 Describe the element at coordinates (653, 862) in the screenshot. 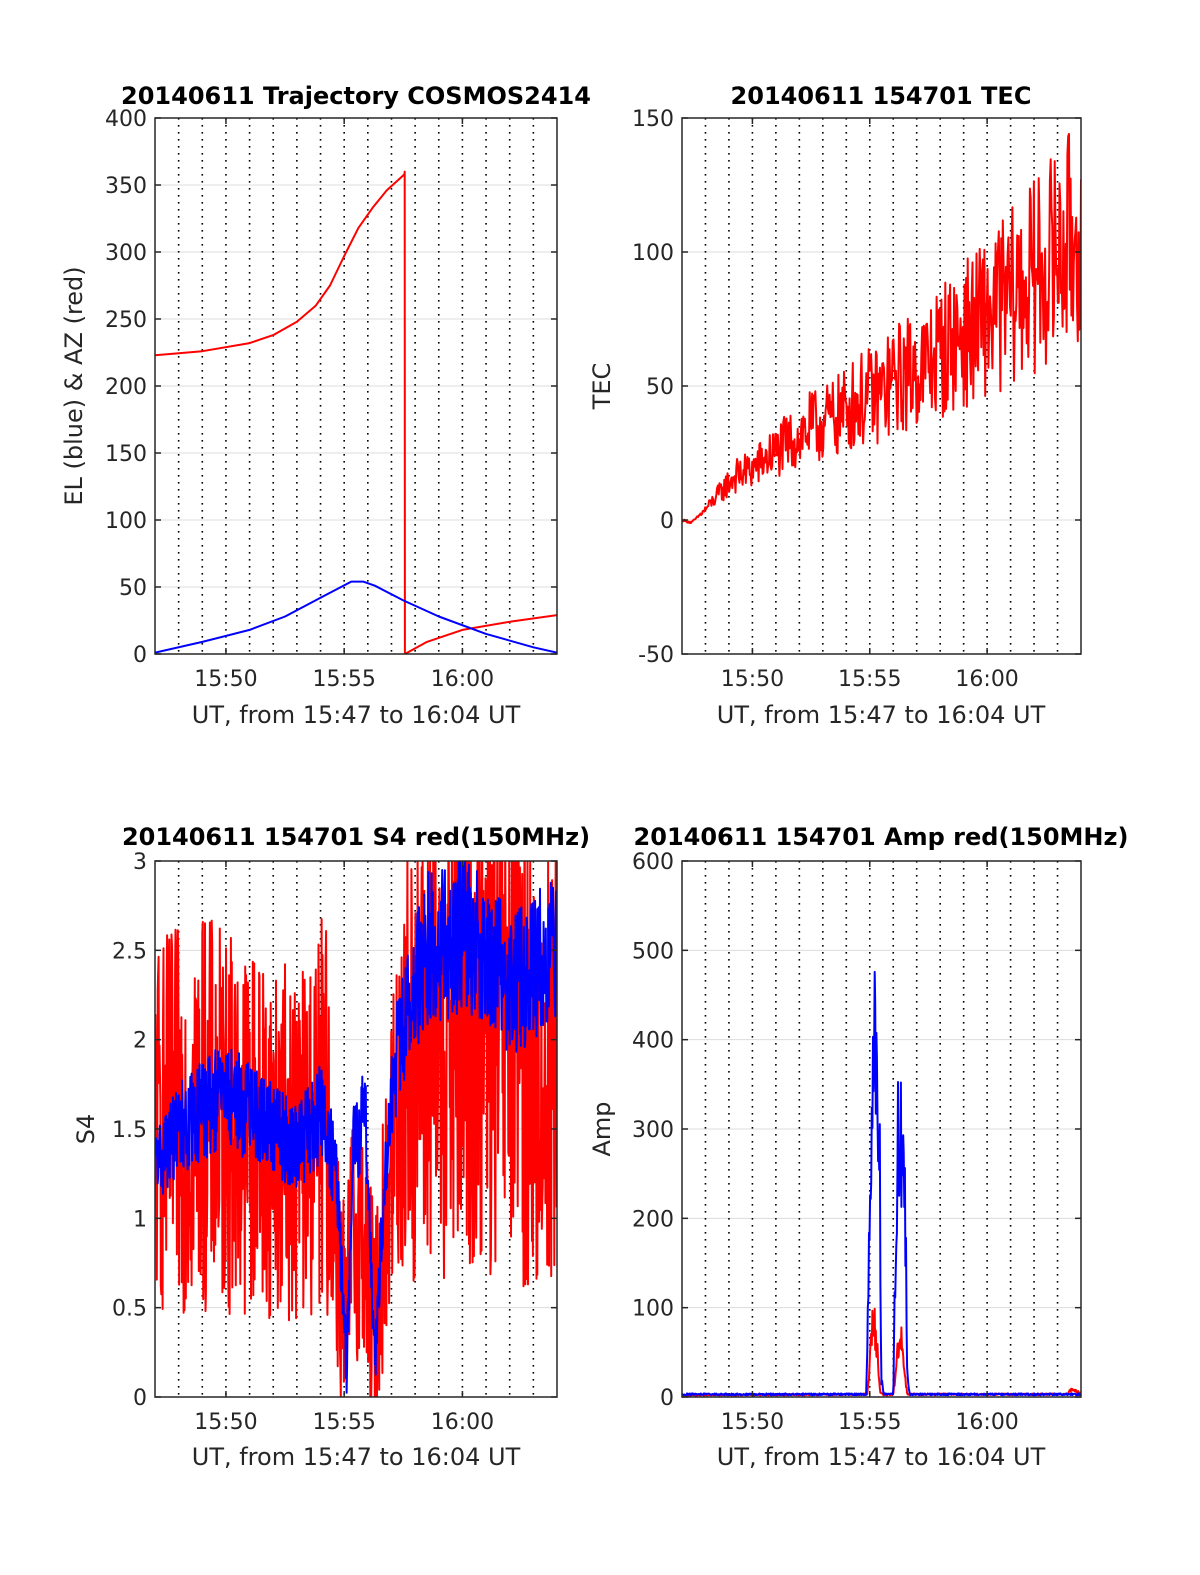

I see `y-tick-label: 600` at that location.